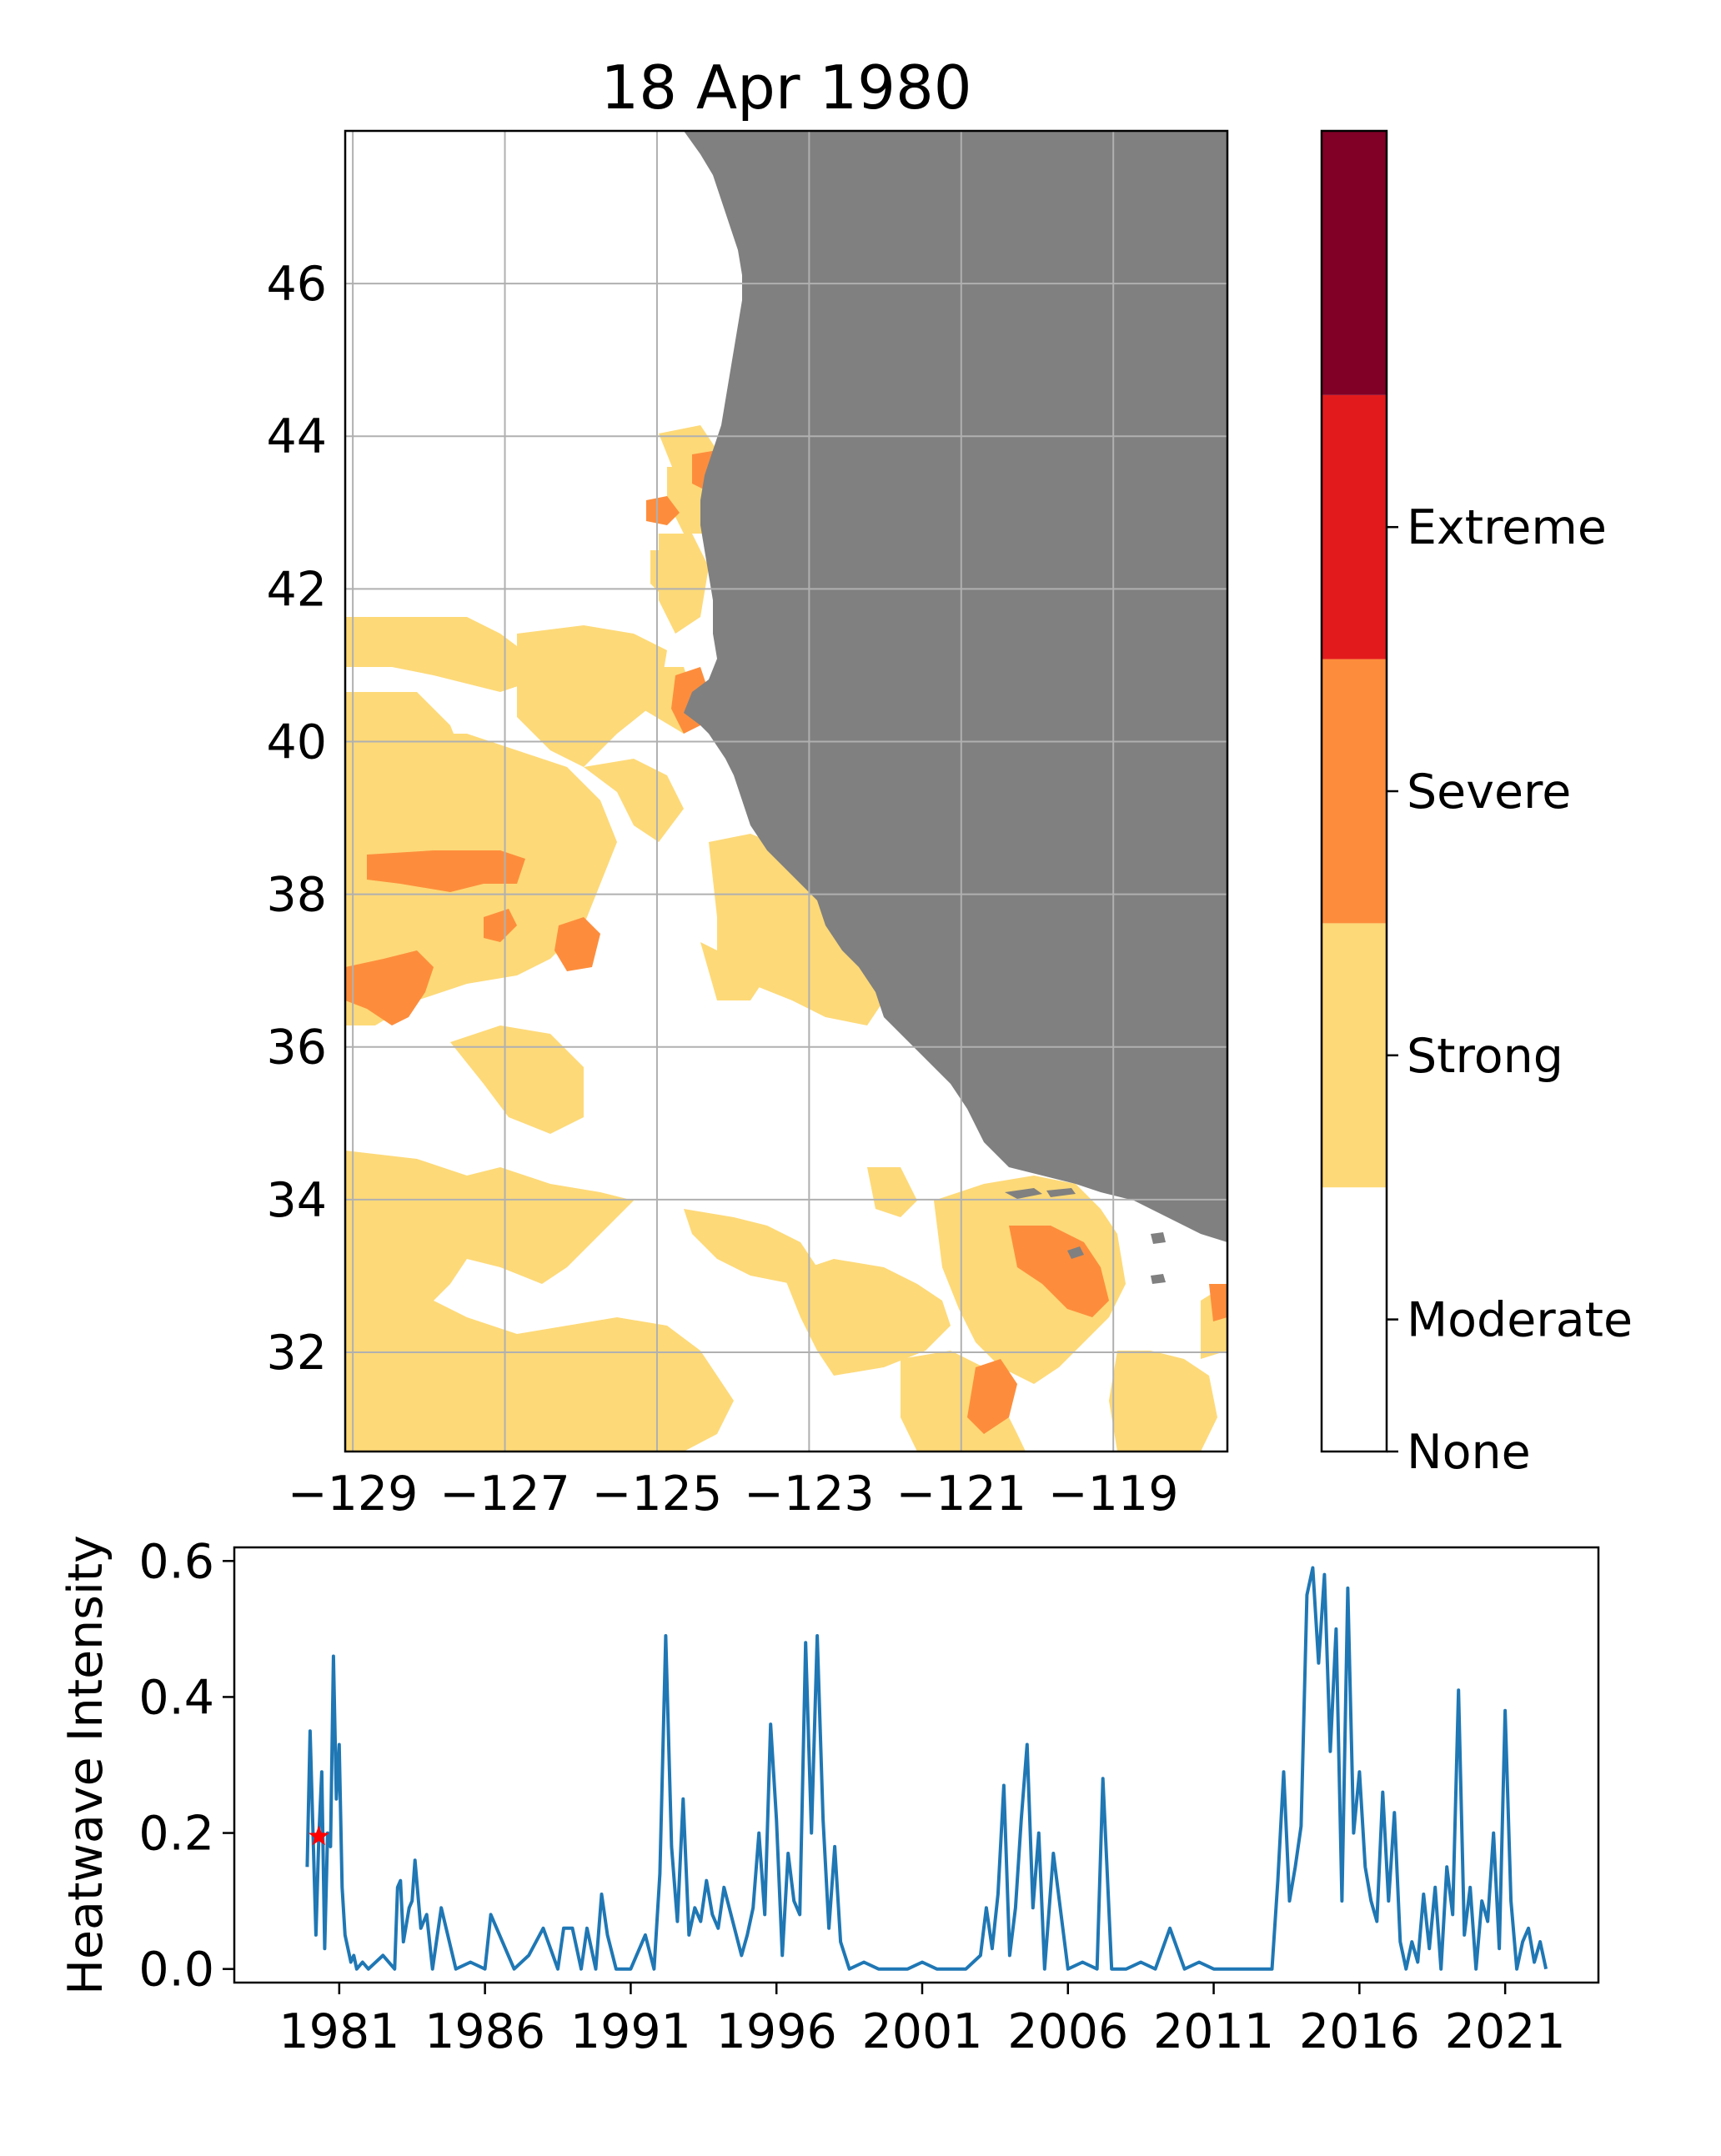  I want to click on colorbar-label: Extreme, so click(1507, 527).